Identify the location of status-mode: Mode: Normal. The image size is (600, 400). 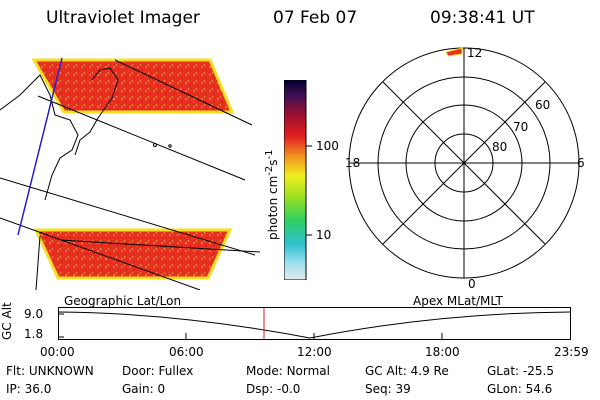
(288, 371).